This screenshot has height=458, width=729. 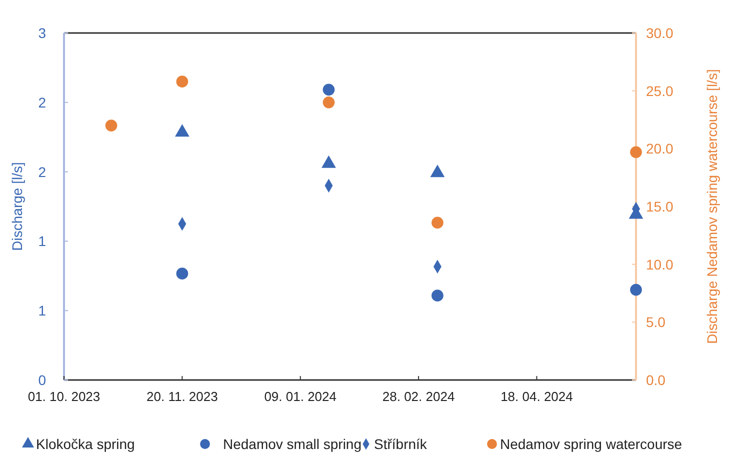 What do you see at coordinates (660, 148) in the screenshot?
I see `y2-tick-label: 20.0` at bounding box center [660, 148].